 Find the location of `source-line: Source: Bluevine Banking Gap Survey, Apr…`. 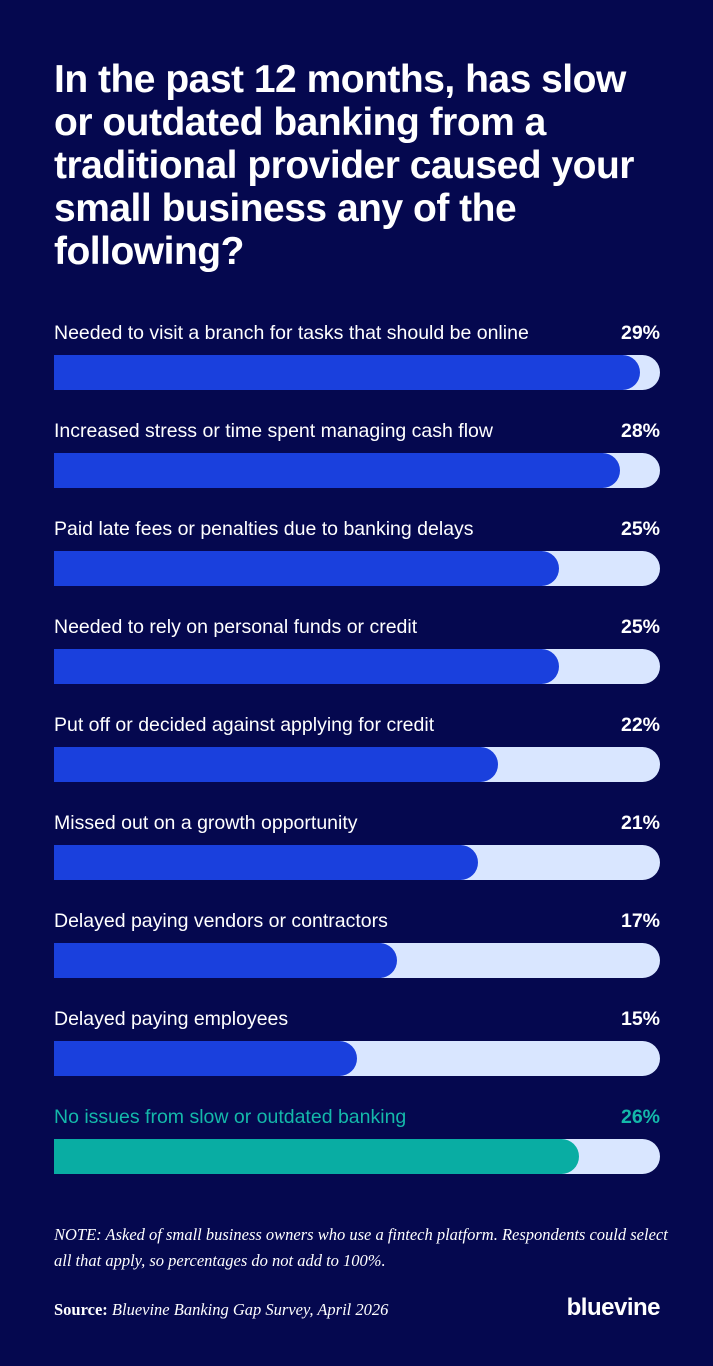

source-line: Source: Bluevine Banking Gap Survey, Apr… is located at coordinates (221, 1310).